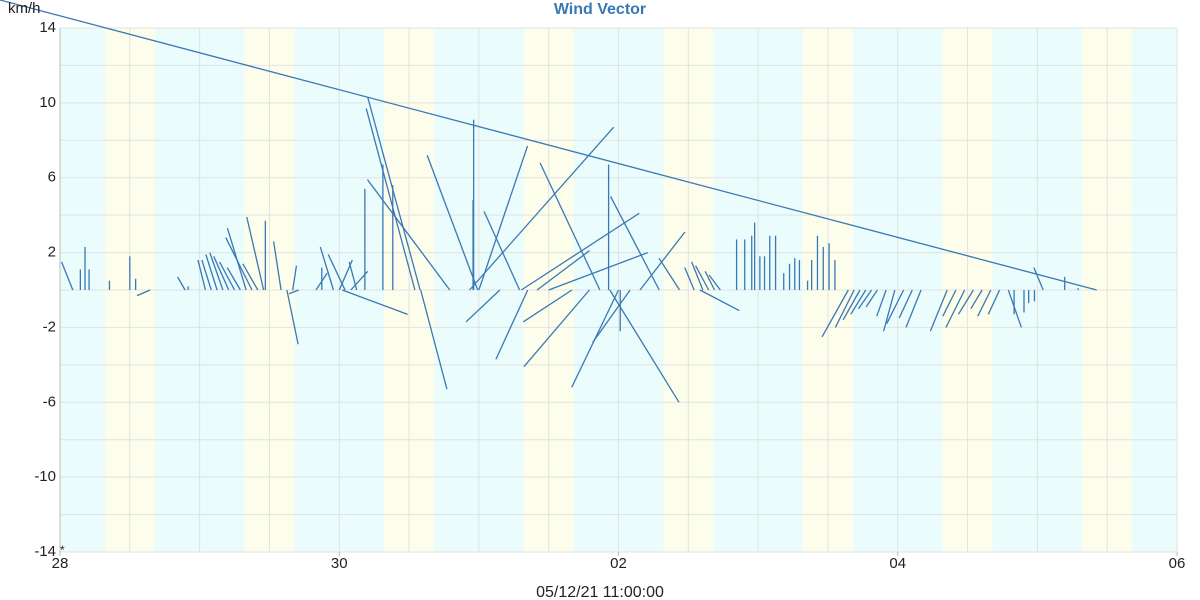  What do you see at coordinates (1177, 563) in the screenshot?
I see `x-tick-label: 06` at bounding box center [1177, 563].